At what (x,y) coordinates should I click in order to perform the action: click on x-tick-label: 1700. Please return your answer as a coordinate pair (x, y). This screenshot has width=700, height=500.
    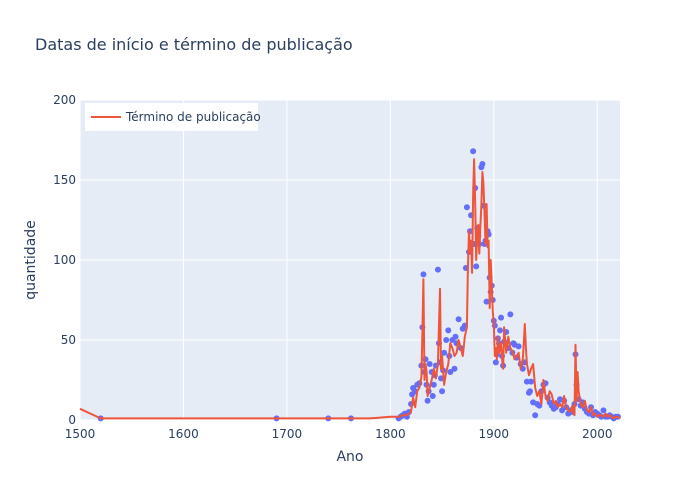
    Looking at the image, I should click on (287, 434).